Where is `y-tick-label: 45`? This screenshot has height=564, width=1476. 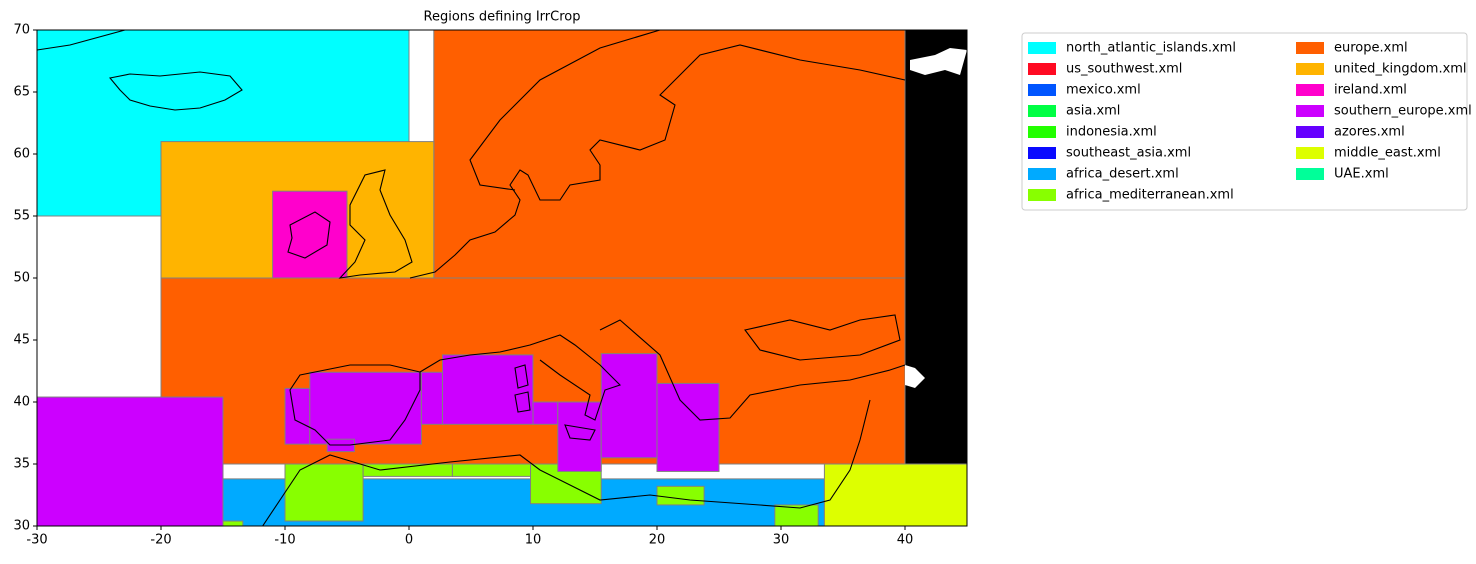
y-tick-label: 45 is located at coordinates (21, 340).